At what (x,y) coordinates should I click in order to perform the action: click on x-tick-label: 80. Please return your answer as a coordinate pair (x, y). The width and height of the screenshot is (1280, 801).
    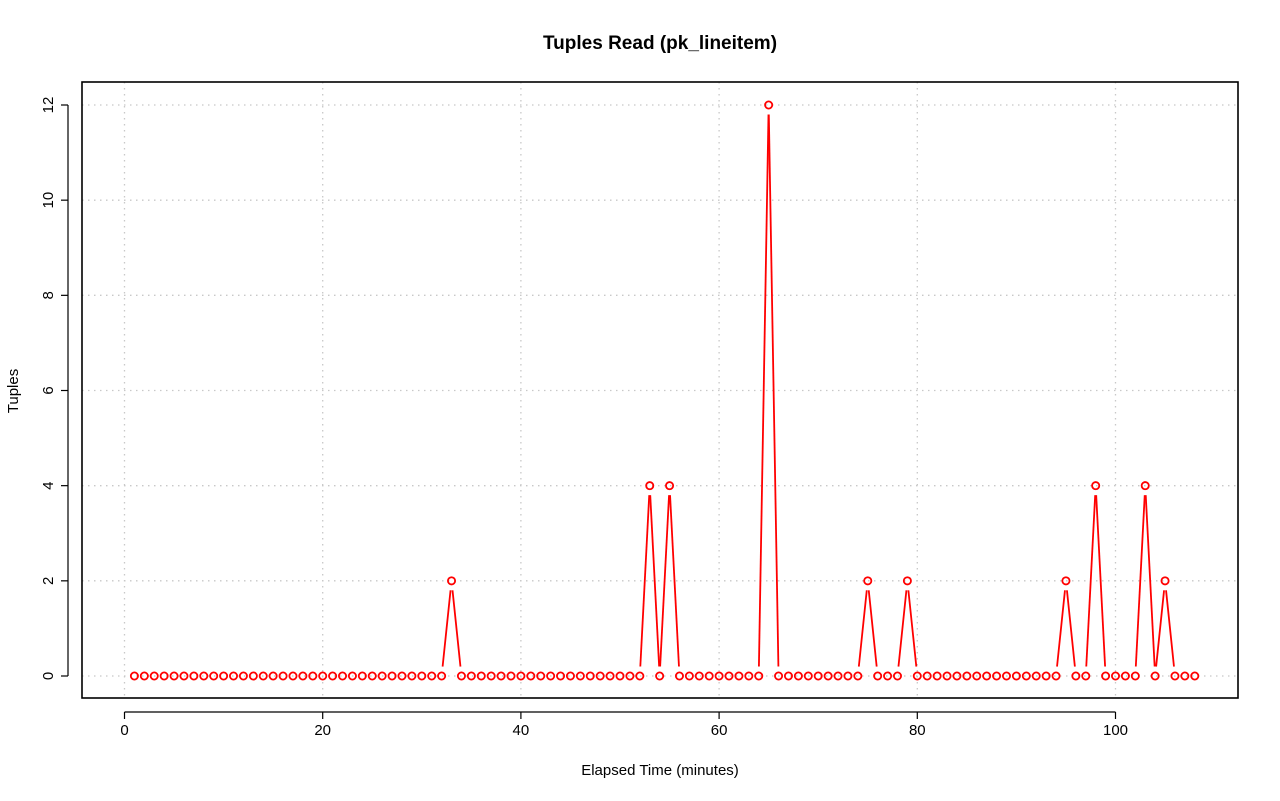
    Looking at the image, I should click on (917, 730).